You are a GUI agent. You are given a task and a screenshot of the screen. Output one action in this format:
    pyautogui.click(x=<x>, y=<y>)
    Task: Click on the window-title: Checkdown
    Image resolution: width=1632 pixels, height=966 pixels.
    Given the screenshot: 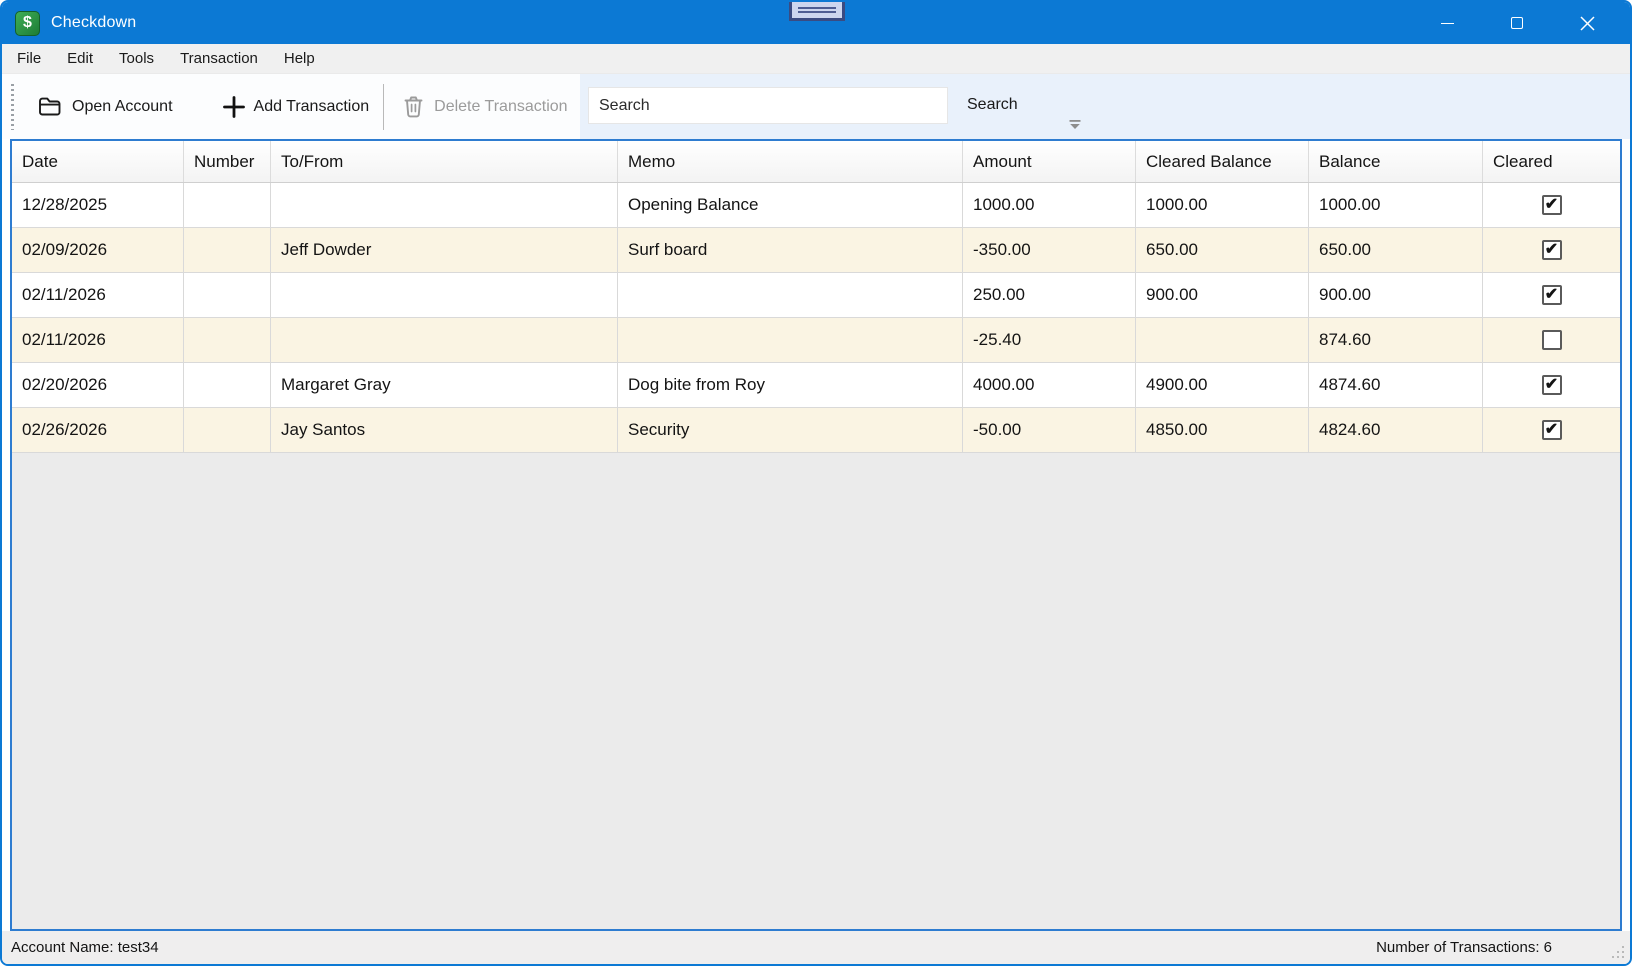 What is the action you would take?
    pyautogui.click(x=94, y=22)
    